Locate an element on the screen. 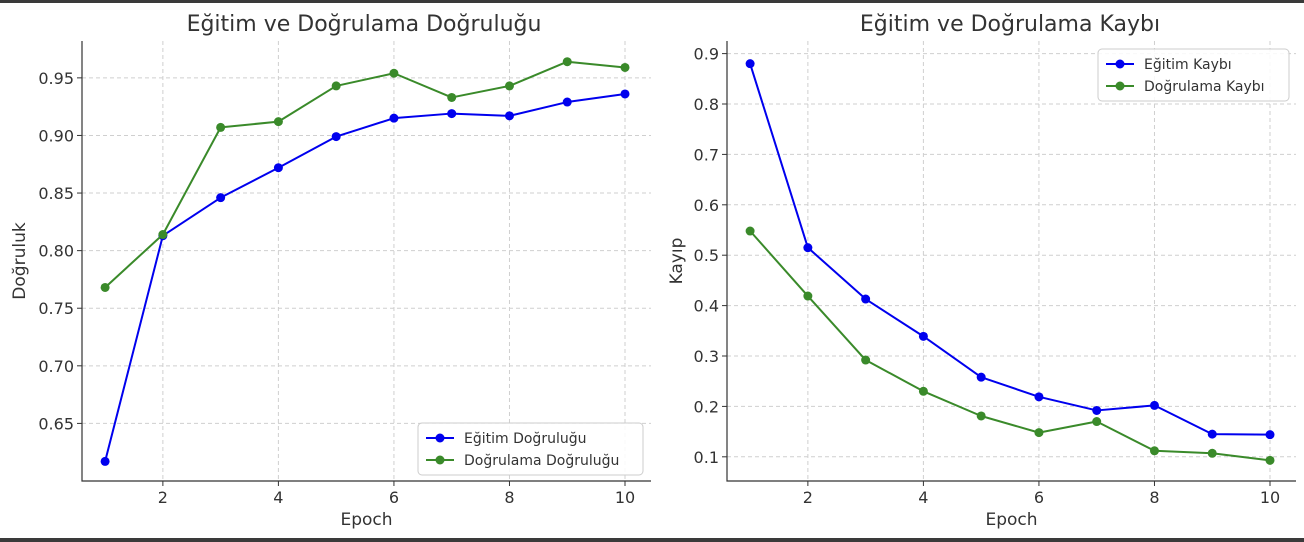 The width and height of the screenshot is (1304, 542). y-tick-label: 0.75 is located at coordinates (56, 308).